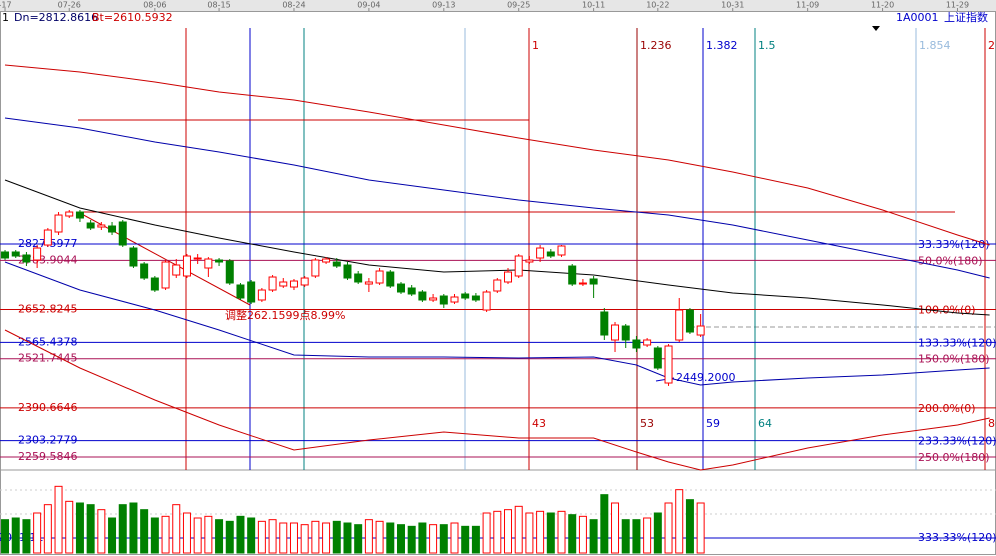  Describe the element at coordinates (935, 45) in the screenshot. I see `time-line-label: 1.854` at that location.